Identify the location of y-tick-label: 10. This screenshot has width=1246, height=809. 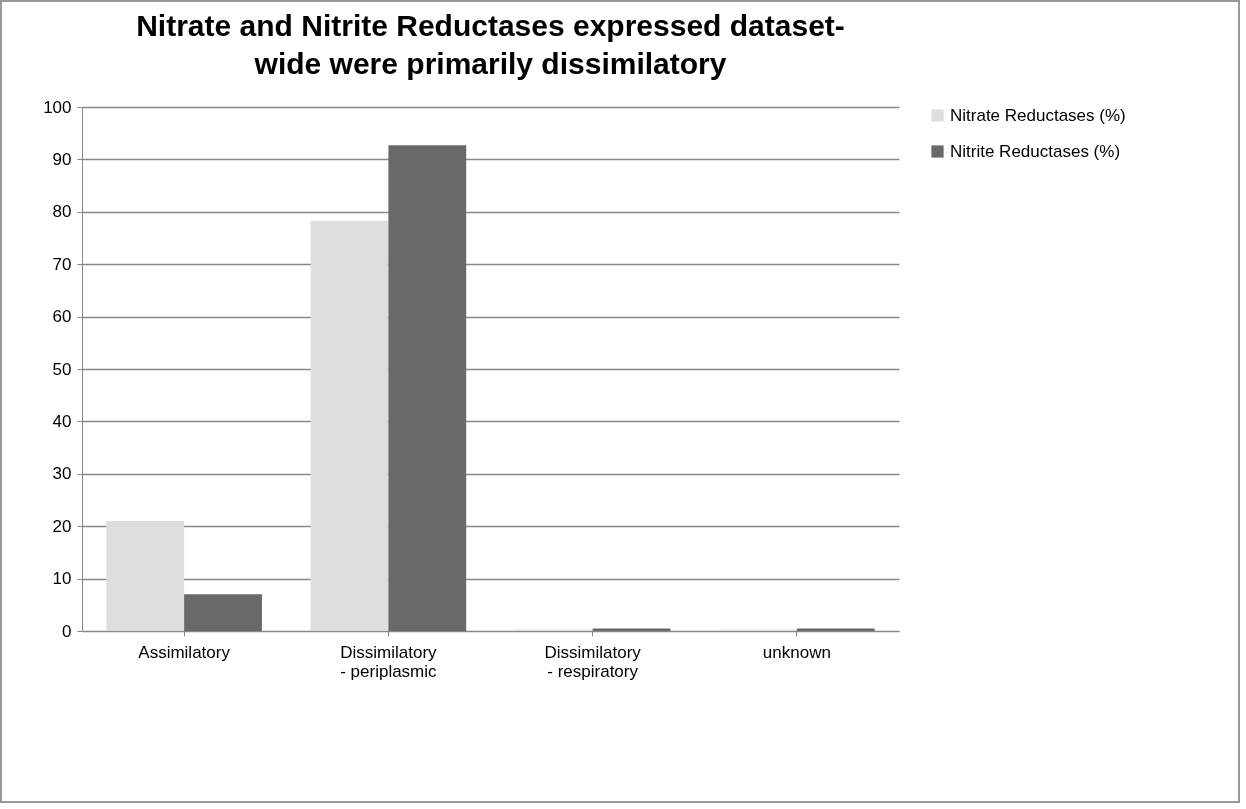
(62, 579).